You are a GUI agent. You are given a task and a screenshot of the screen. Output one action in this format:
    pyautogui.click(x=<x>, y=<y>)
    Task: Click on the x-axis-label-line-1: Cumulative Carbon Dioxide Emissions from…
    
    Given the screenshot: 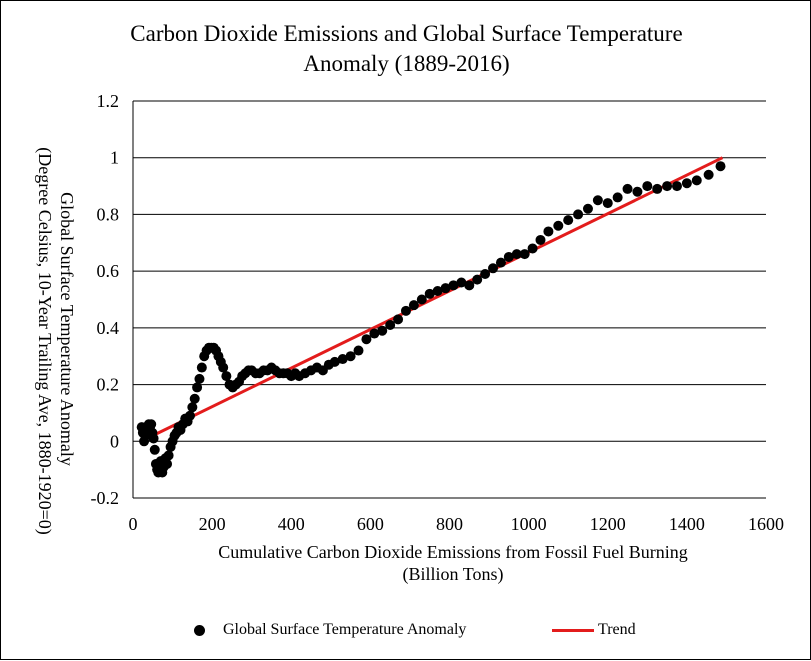 What is the action you would take?
    pyautogui.click(x=453, y=552)
    